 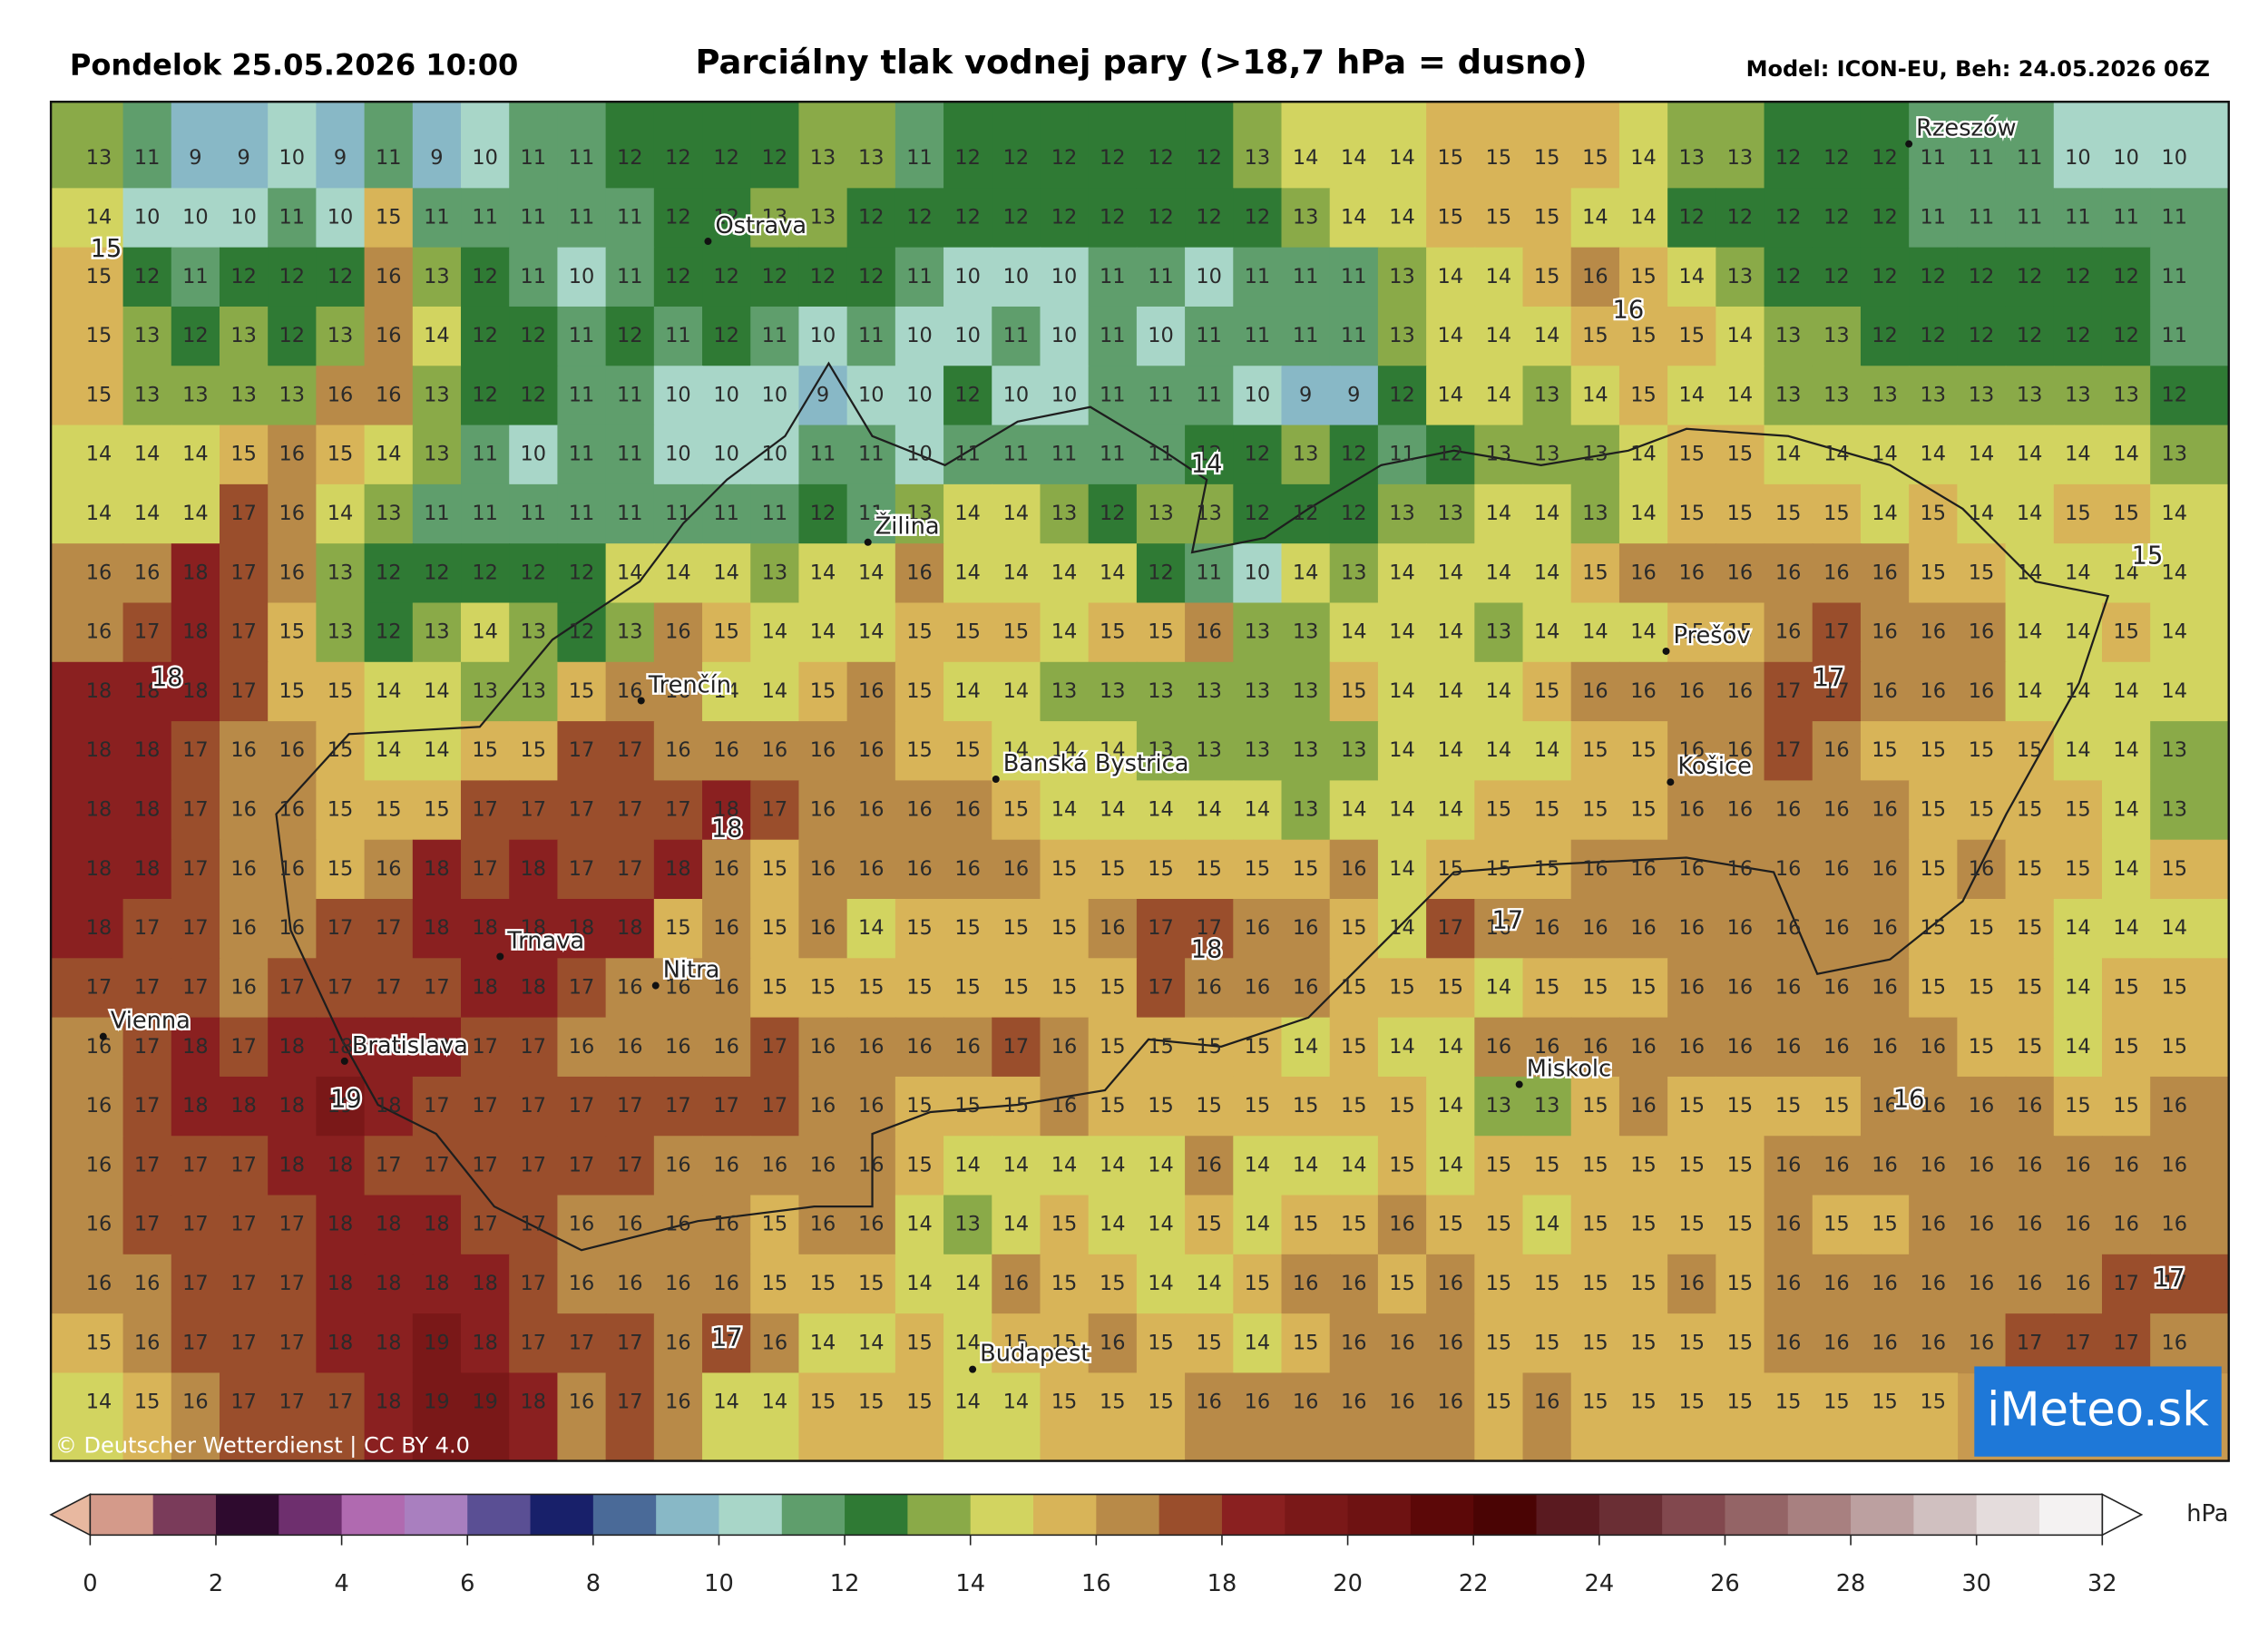 What do you see at coordinates (389, 928) in the screenshot?
I see `grid-value: 17` at bounding box center [389, 928].